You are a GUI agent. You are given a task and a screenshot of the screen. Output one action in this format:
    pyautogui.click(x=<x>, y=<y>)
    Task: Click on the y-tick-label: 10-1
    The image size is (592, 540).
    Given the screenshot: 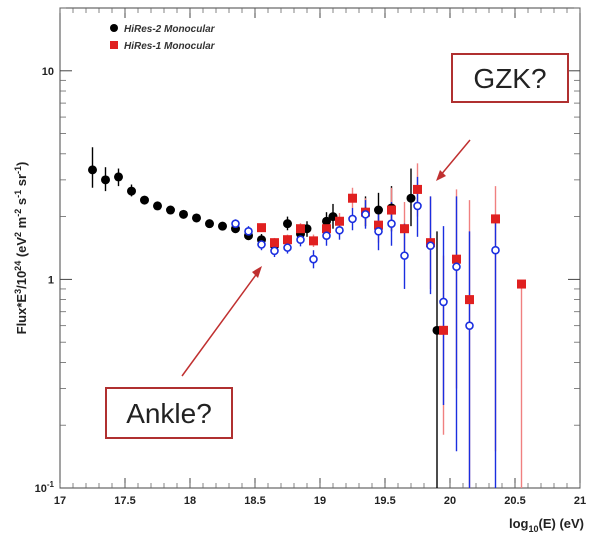 What is the action you would take?
    pyautogui.click(x=45, y=487)
    